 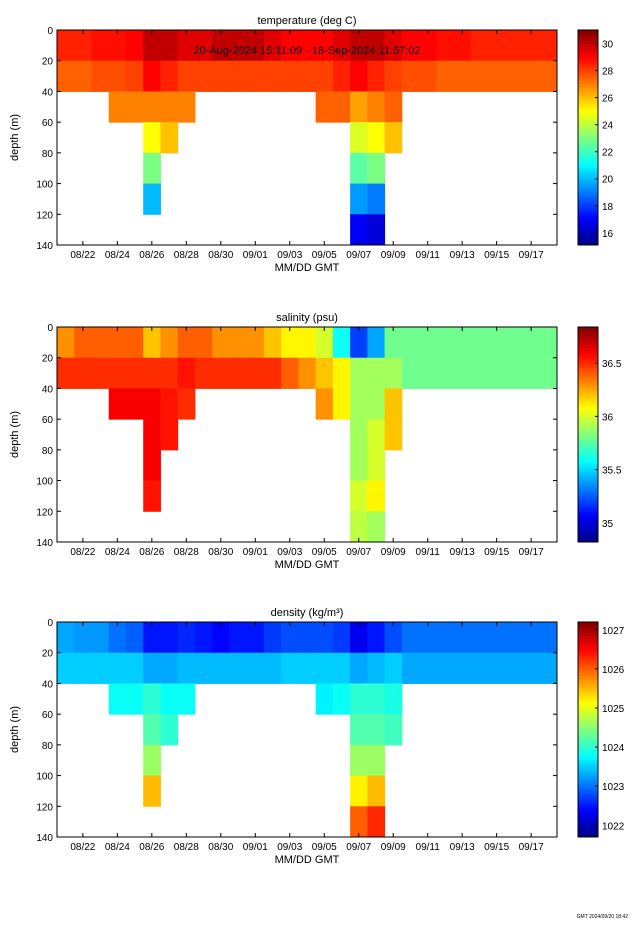 I want to click on x-tick-label: 08/22, so click(x=82, y=552).